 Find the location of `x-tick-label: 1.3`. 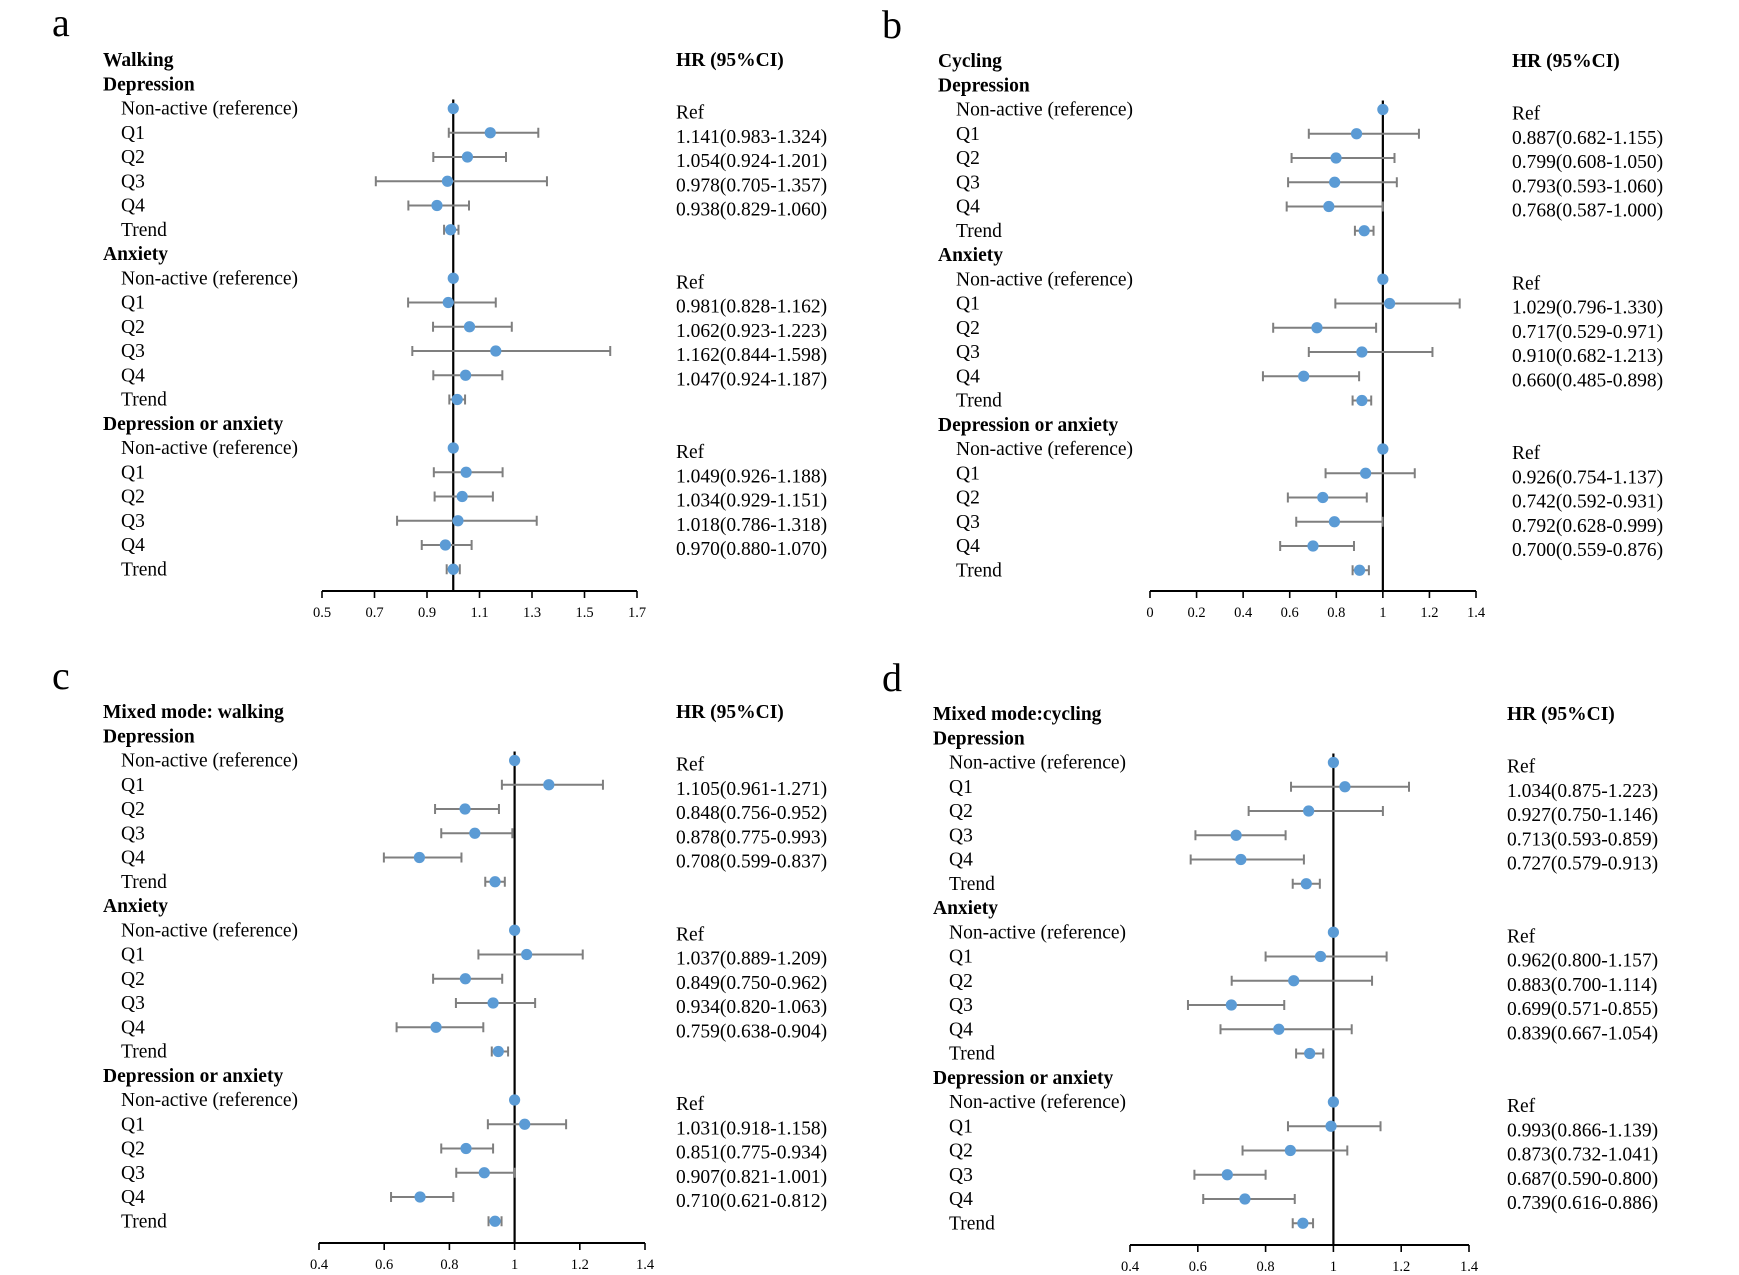

x-tick-label: 1.3 is located at coordinates (532, 613).